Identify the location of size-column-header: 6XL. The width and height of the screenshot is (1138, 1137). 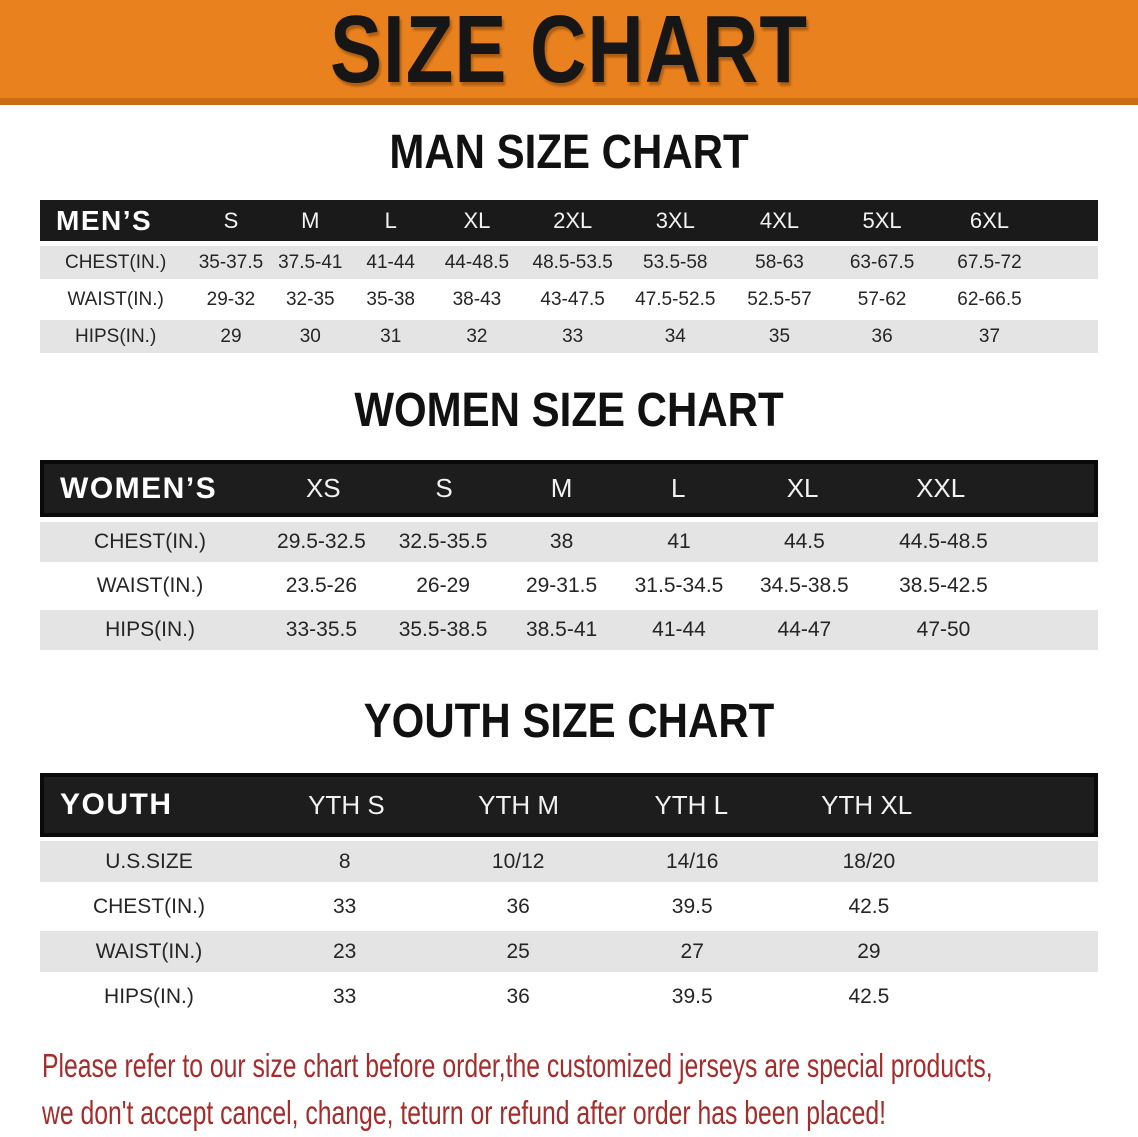
(989, 220).